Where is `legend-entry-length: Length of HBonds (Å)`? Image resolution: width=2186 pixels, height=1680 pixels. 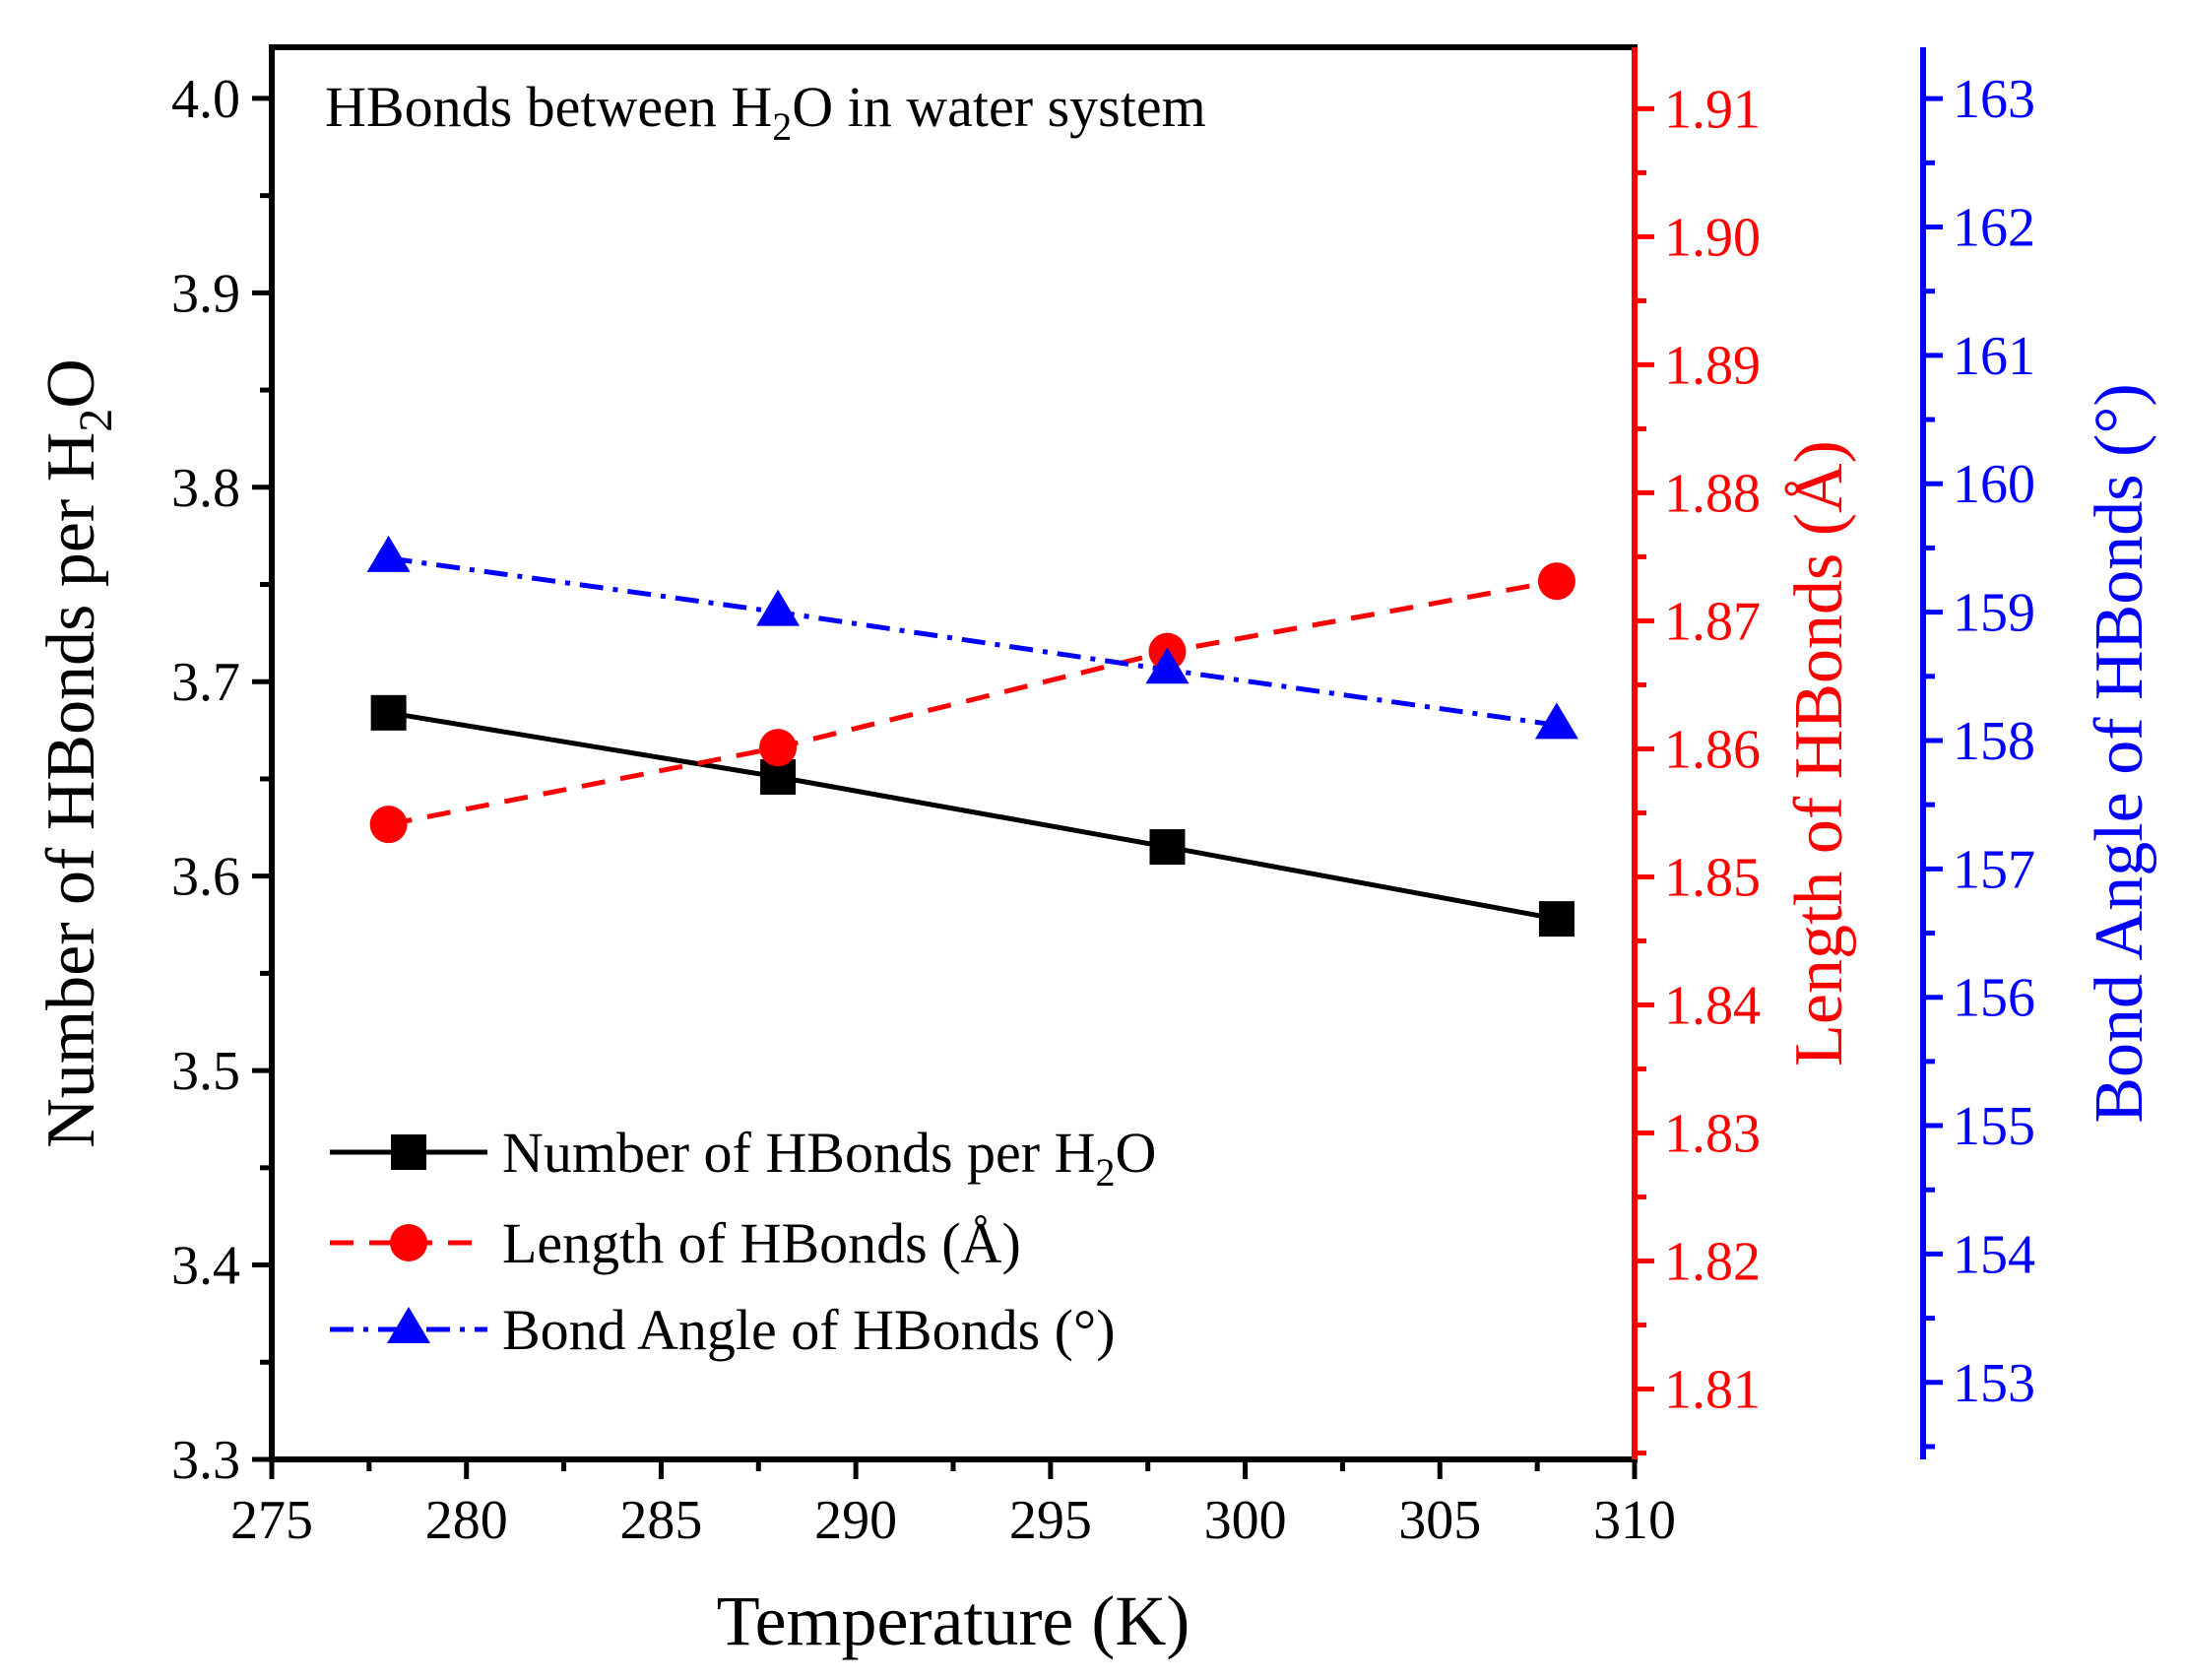
legend-entry-length: Length of HBonds (Å) is located at coordinates (675, 1243).